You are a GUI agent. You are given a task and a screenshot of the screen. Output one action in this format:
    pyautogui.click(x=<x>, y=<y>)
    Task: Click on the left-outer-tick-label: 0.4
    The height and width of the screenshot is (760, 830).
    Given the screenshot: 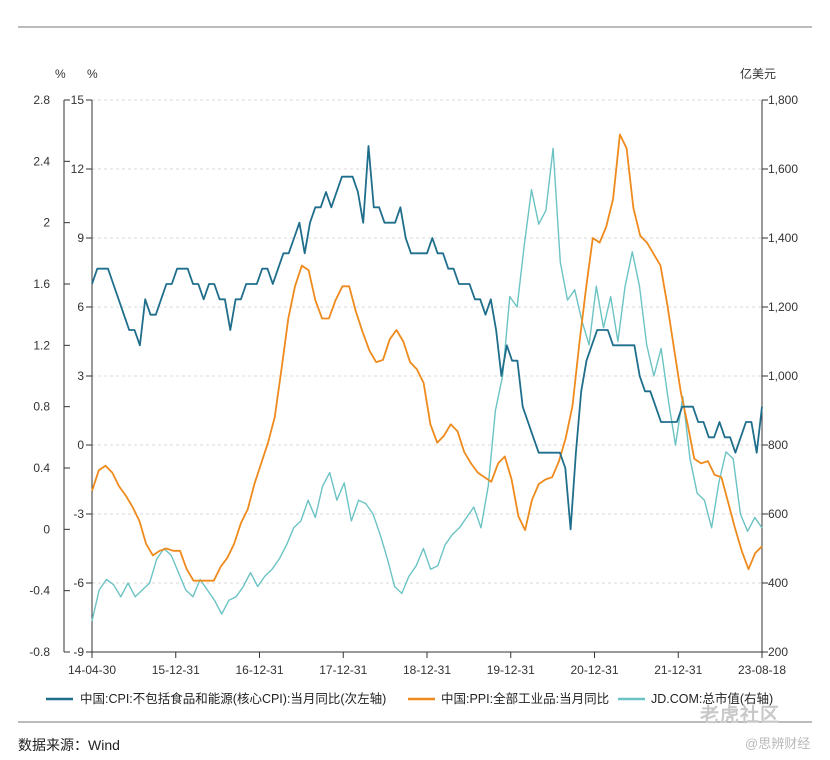 What is the action you would take?
    pyautogui.click(x=41, y=468)
    